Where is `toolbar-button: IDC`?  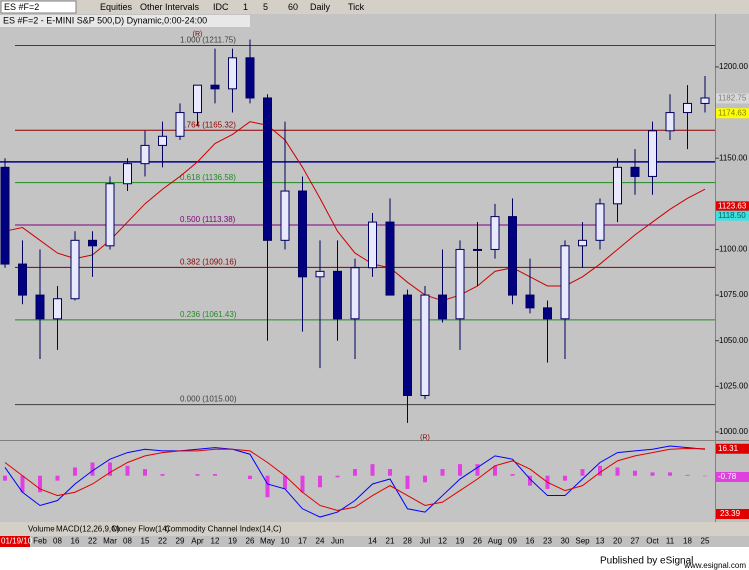 toolbar-button: IDC is located at coordinates (221, 7).